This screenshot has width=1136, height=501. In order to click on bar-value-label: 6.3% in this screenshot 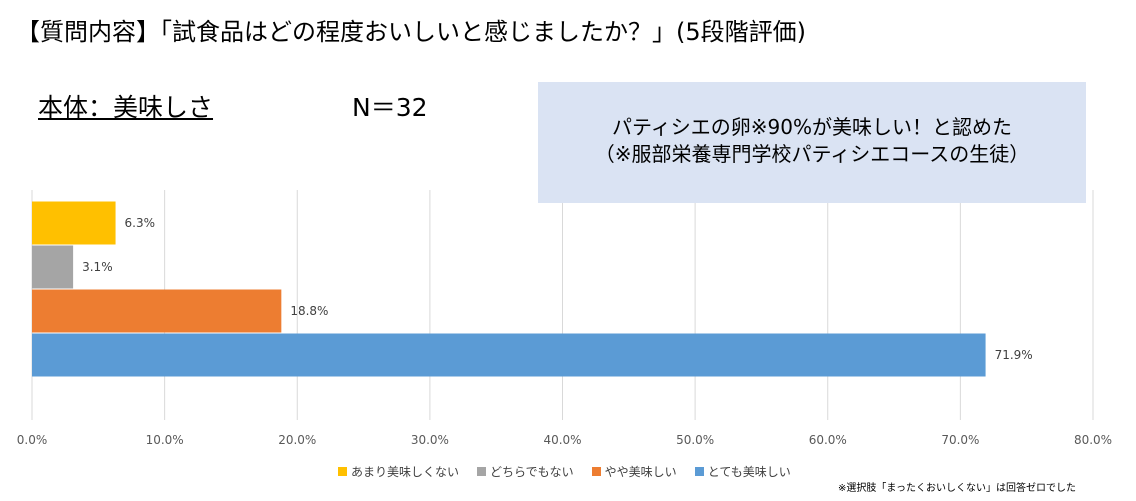, I will do `click(140, 223)`.